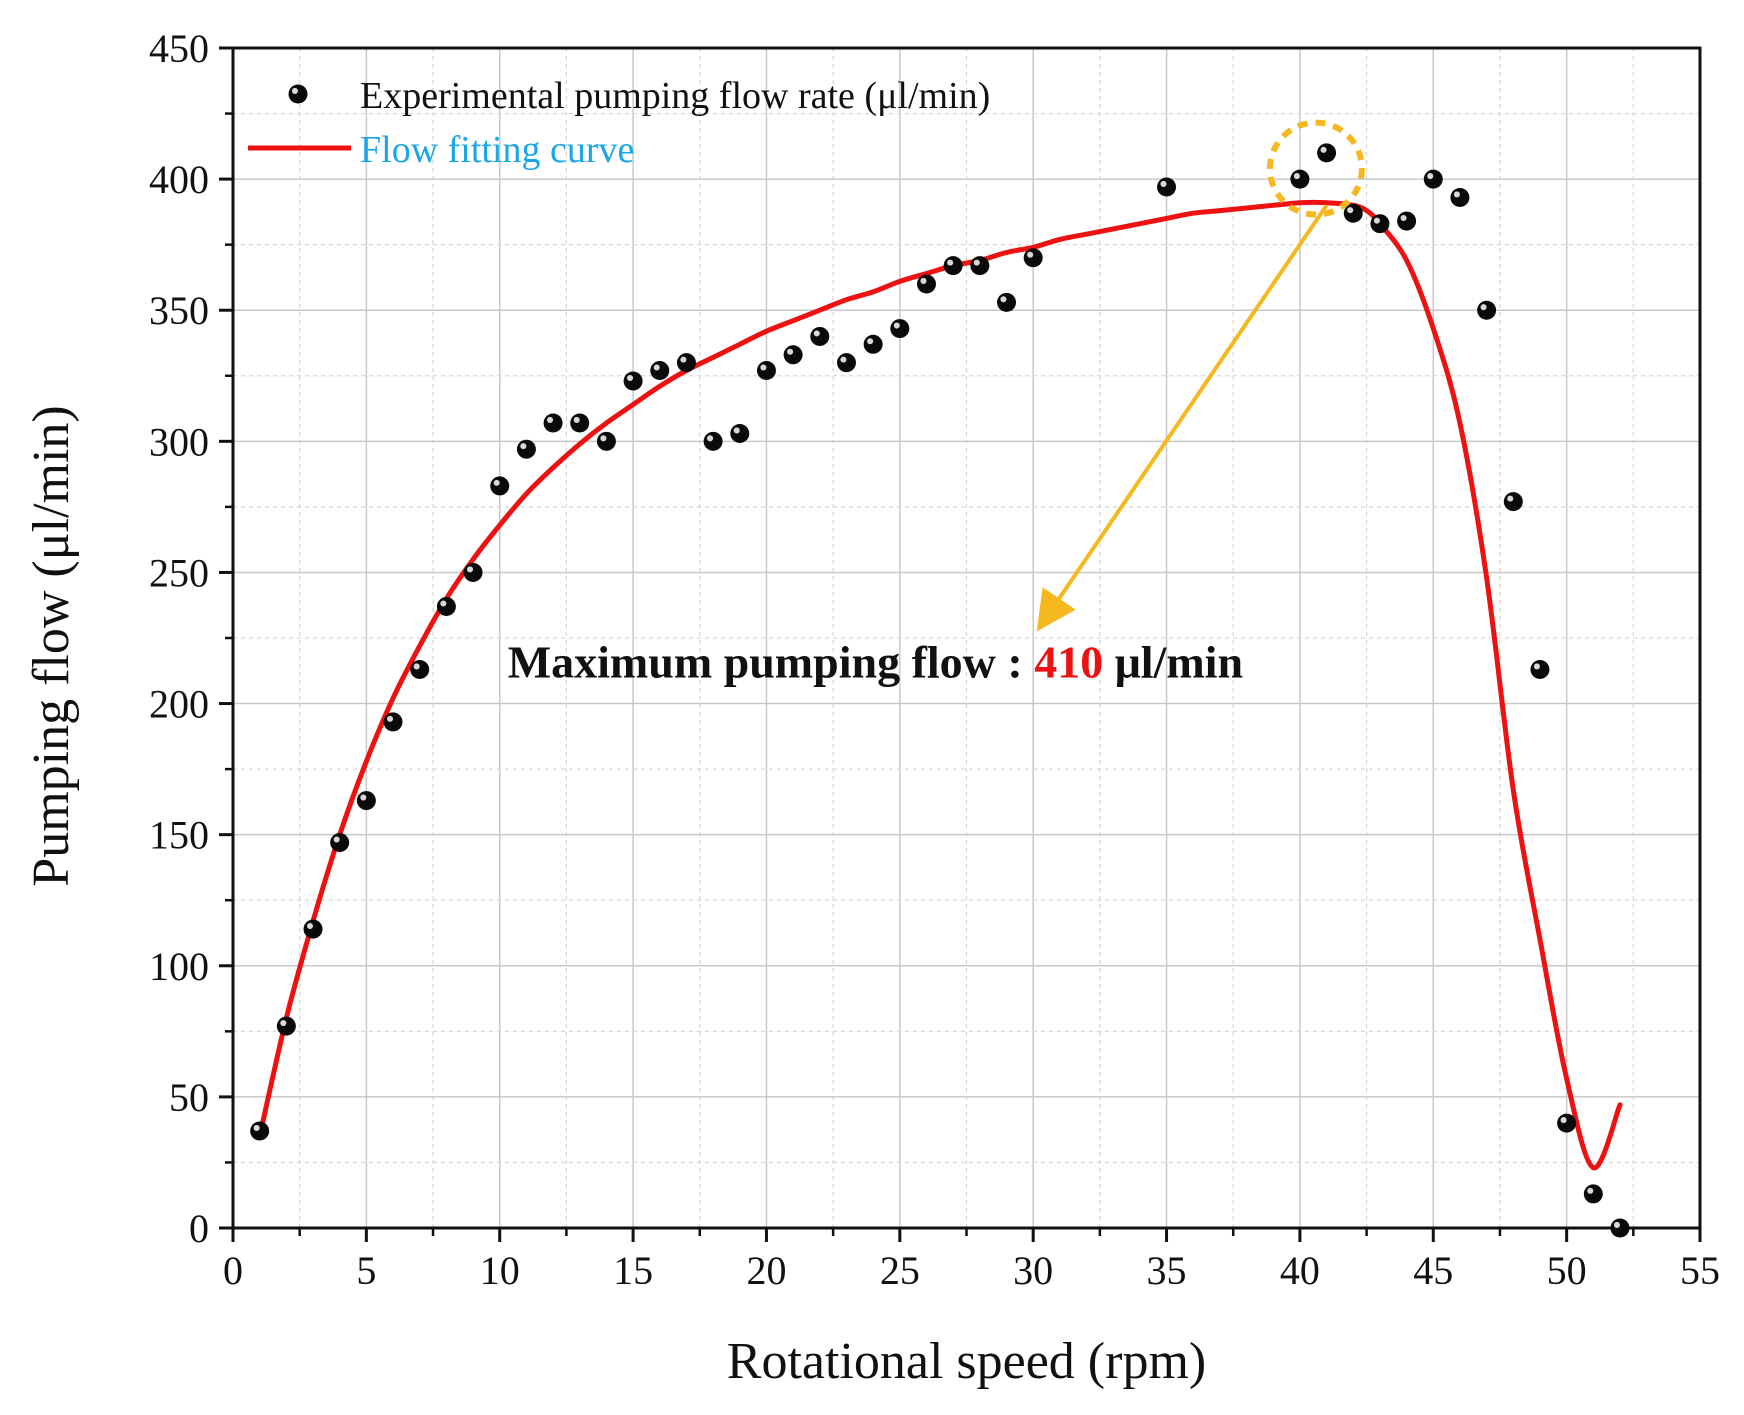 Image resolution: width=1744 pixels, height=1415 pixels. What do you see at coordinates (633, 1270) in the screenshot?
I see `x-tick-label: 15` at bounding box center [633, 1270].